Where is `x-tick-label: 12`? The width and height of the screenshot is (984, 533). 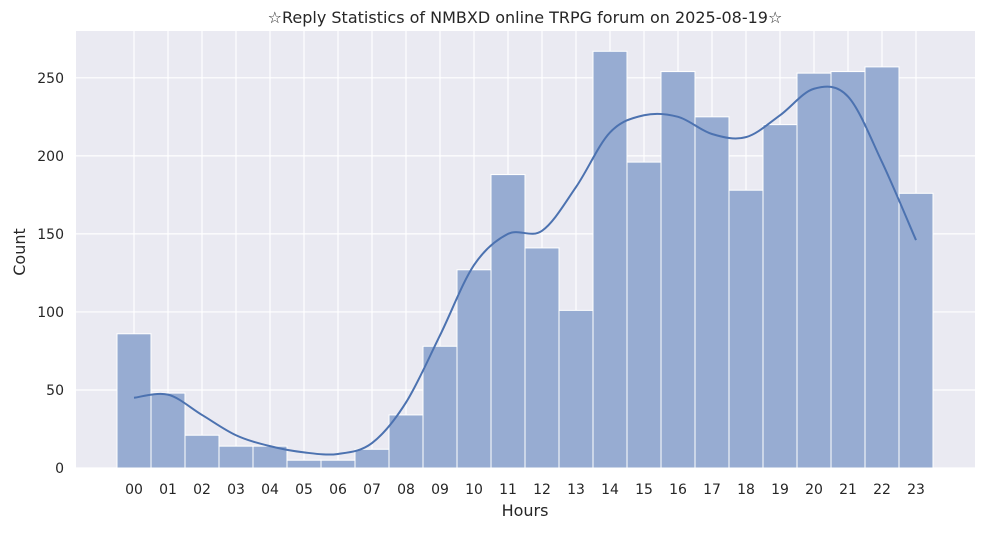
x-tick-label: 12 is located at coordinates (542, 490).